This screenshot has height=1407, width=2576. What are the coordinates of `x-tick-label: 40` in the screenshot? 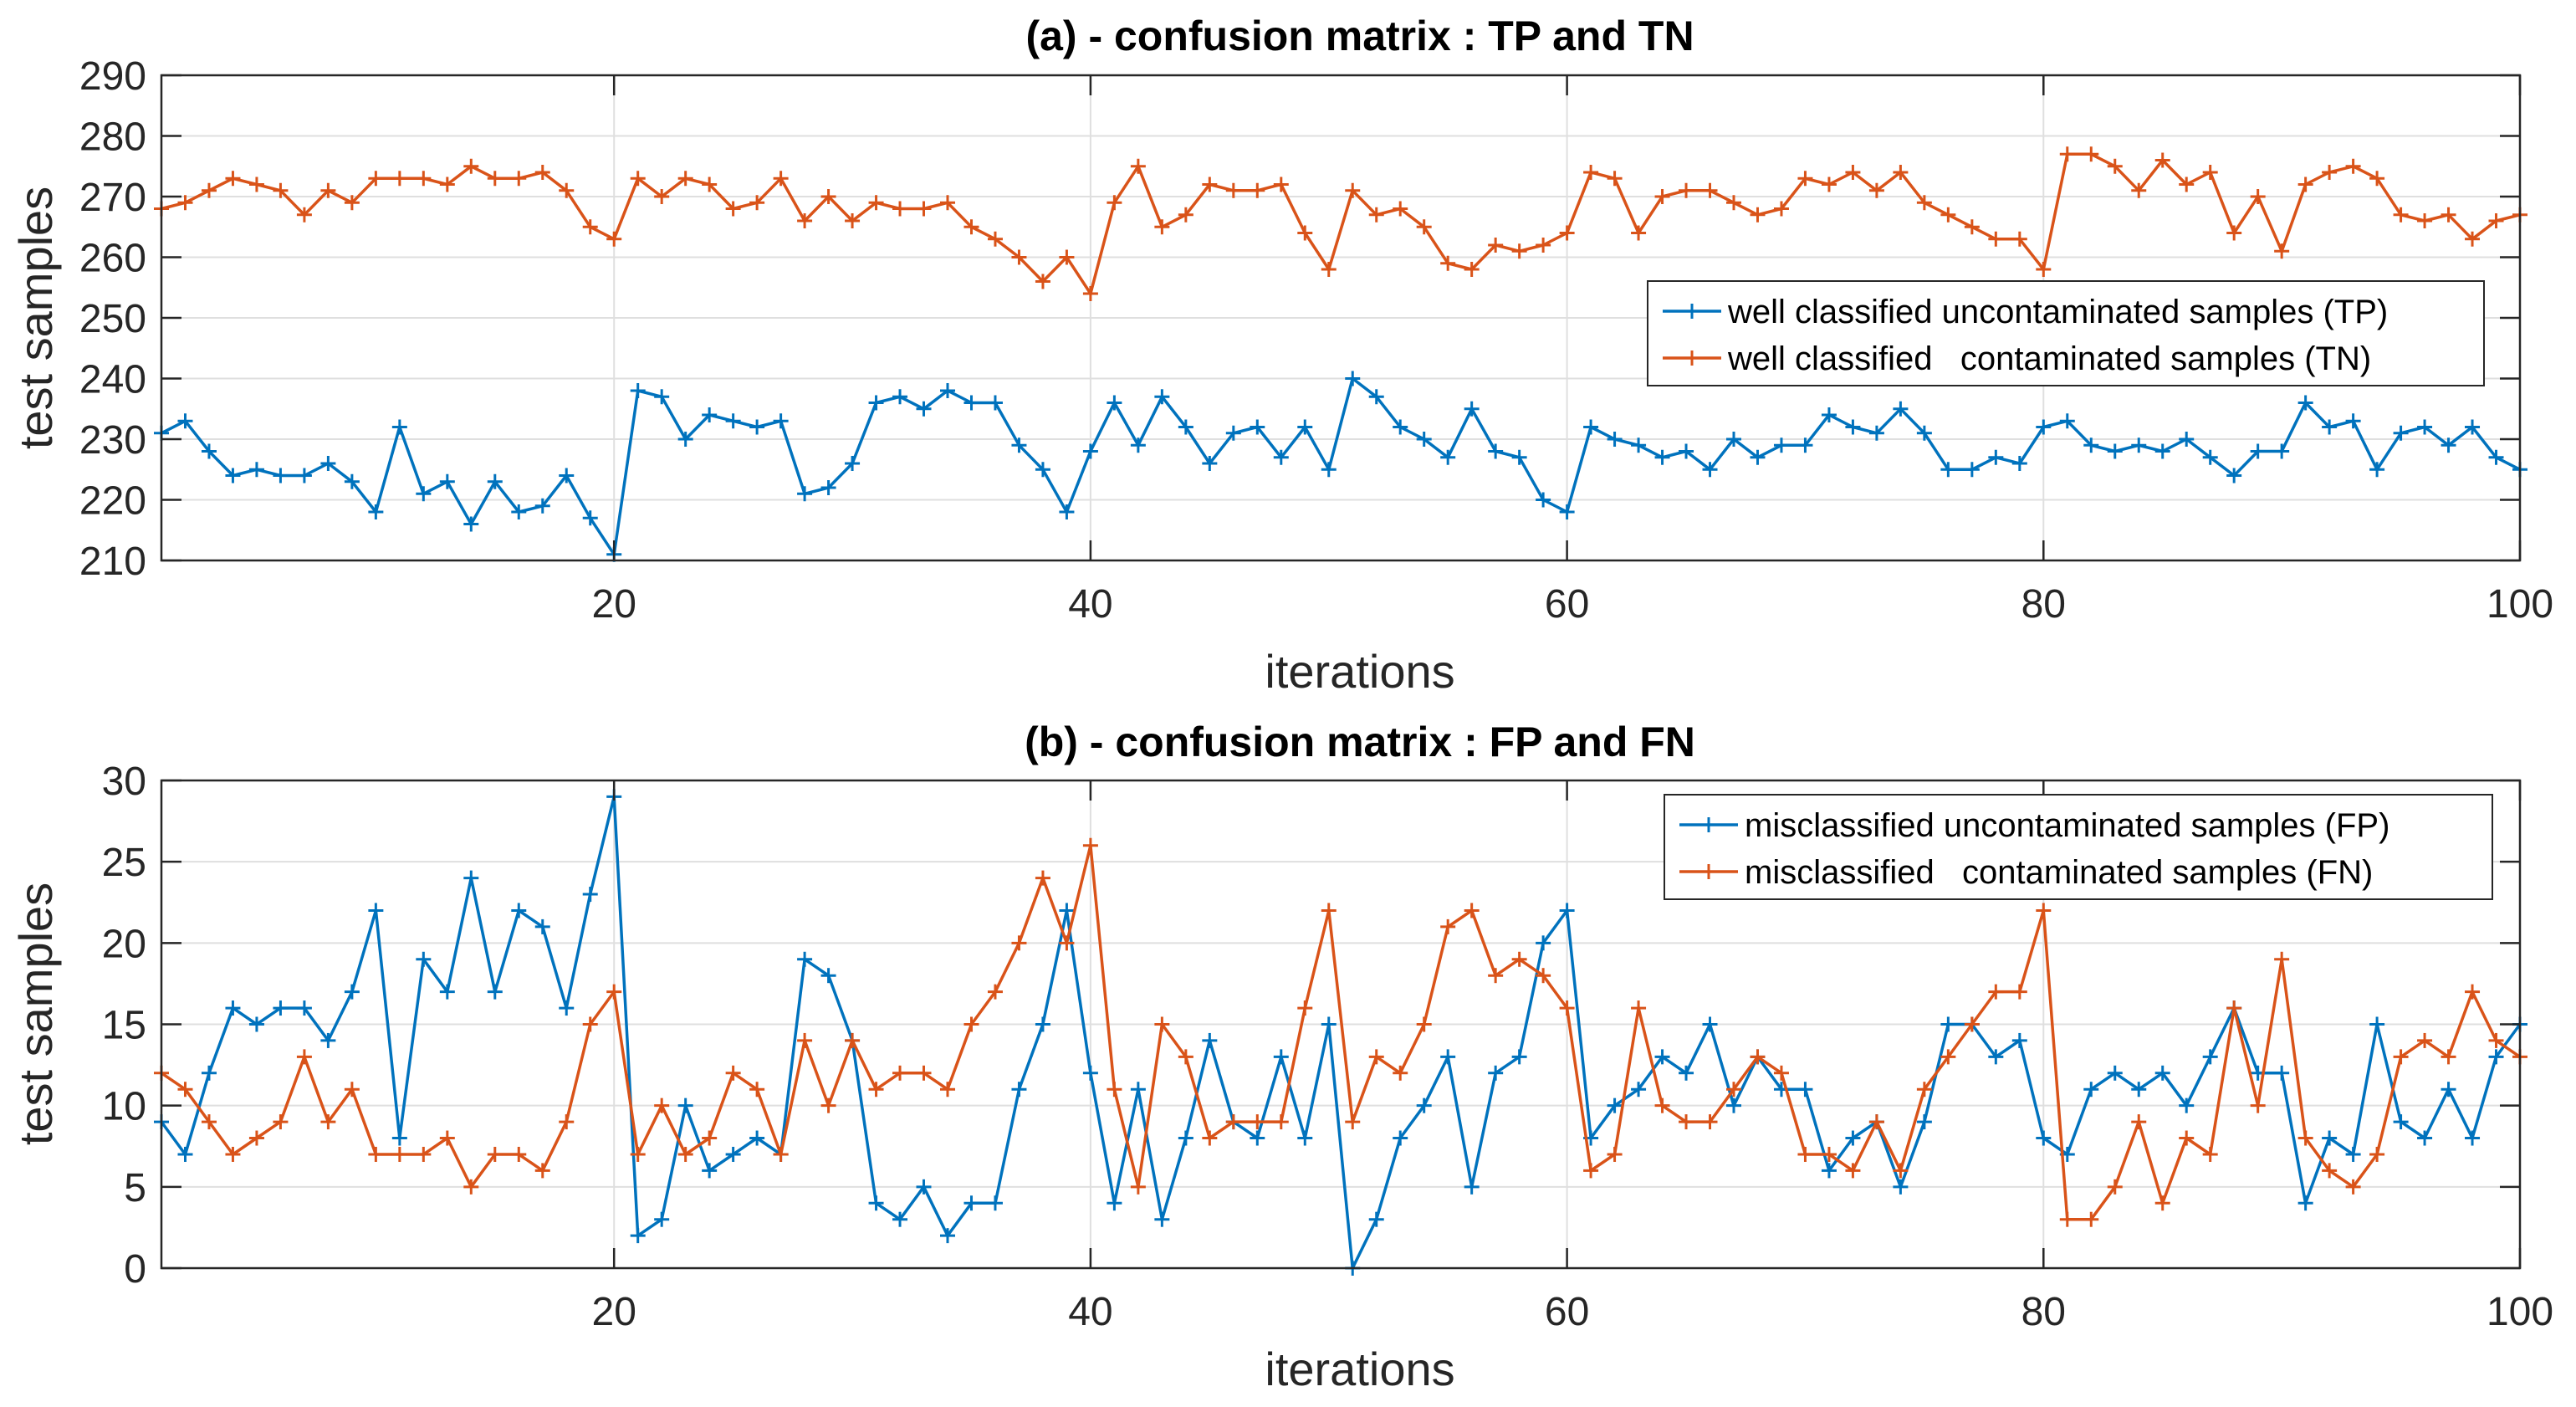 It's located at (1090, 604).